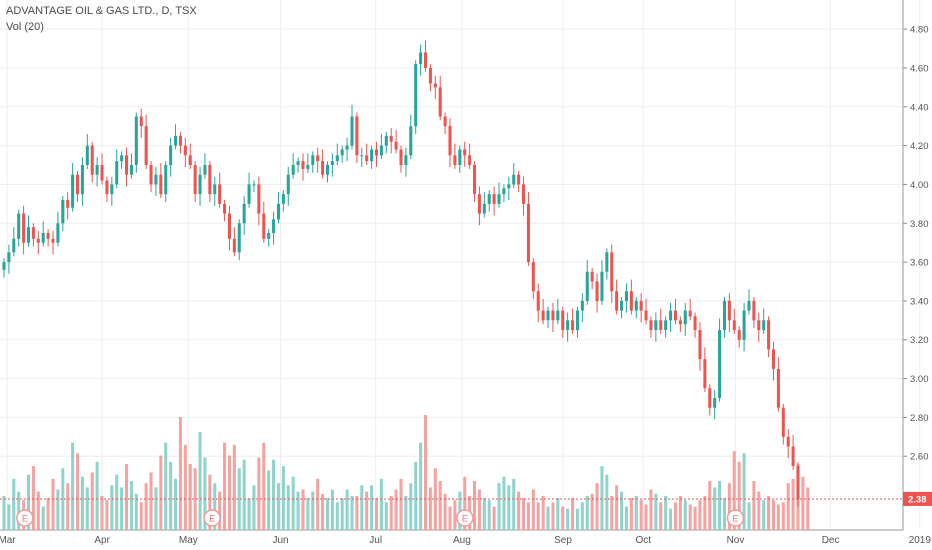 This screenshot has width=932, height=550. Describe the element at coordinates (919, 30) in the screenshot. I see `y-tick-label: 4.80` at that location.